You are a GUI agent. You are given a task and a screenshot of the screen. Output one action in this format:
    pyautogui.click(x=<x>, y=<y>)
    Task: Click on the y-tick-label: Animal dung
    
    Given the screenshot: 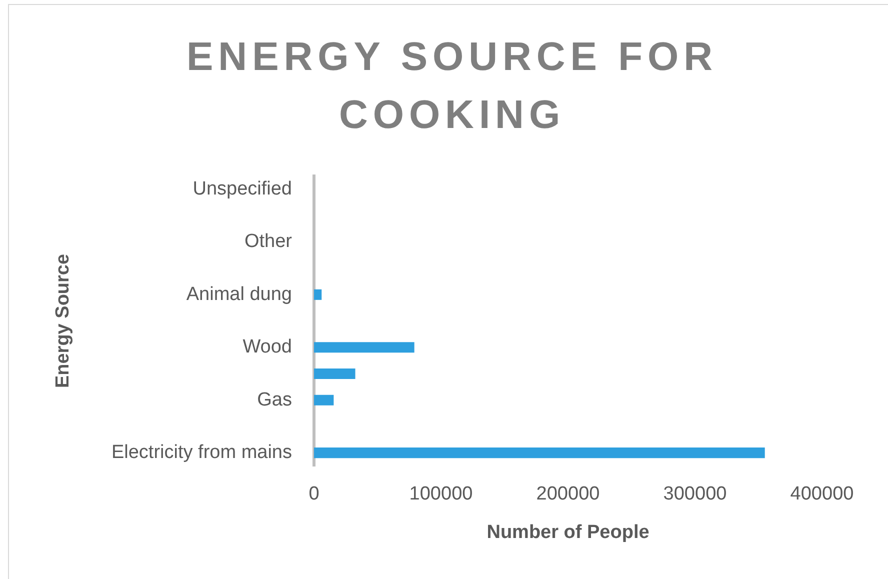 What is the action you would take?
    pyautogui.click(x=239, y=294)
    